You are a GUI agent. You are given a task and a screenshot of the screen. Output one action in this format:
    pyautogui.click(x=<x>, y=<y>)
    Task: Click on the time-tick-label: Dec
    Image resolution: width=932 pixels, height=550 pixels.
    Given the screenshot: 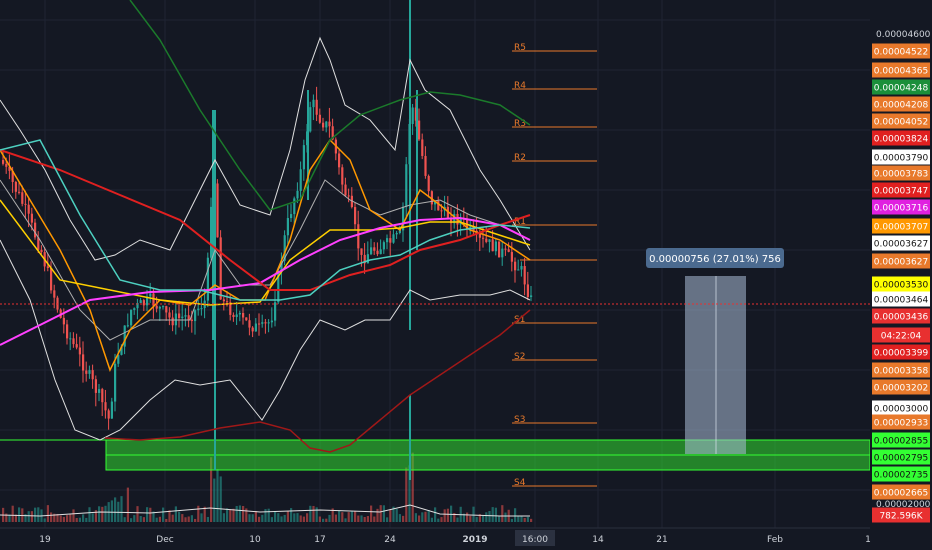 What is the action you would take?
    pyautogui.click(x=164, y=540)
    